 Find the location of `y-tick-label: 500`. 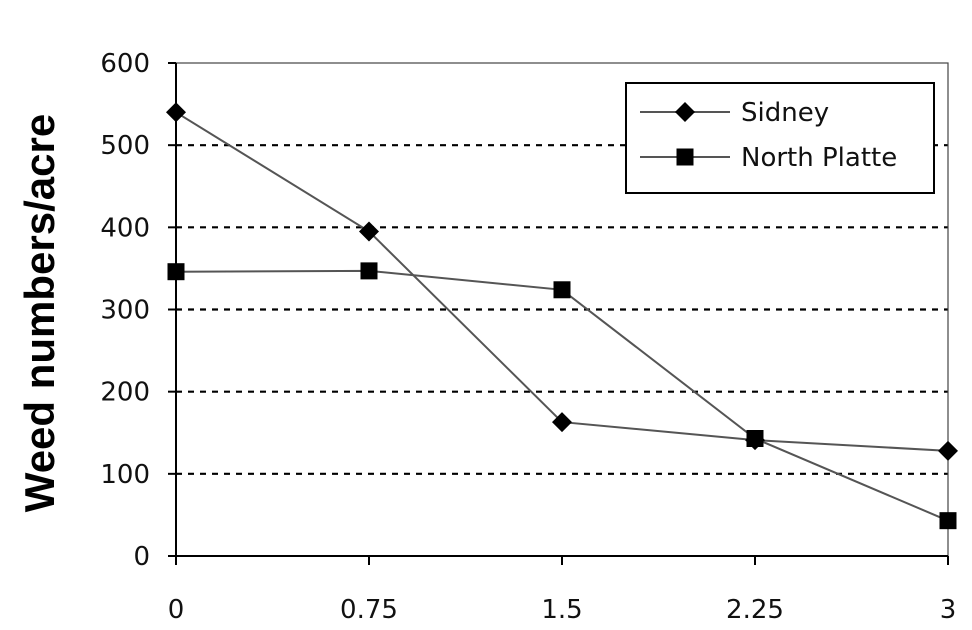

y-tick-label: 500 is located at coordinates (125, 146).